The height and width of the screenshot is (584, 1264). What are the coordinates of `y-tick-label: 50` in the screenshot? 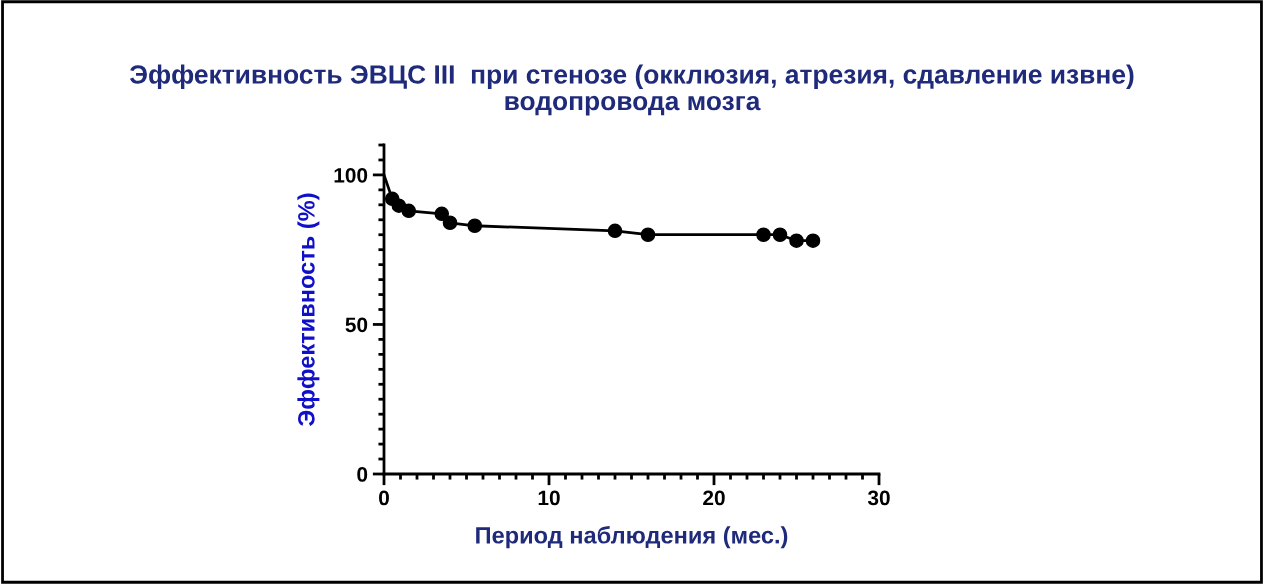 It's located at (356, 325).